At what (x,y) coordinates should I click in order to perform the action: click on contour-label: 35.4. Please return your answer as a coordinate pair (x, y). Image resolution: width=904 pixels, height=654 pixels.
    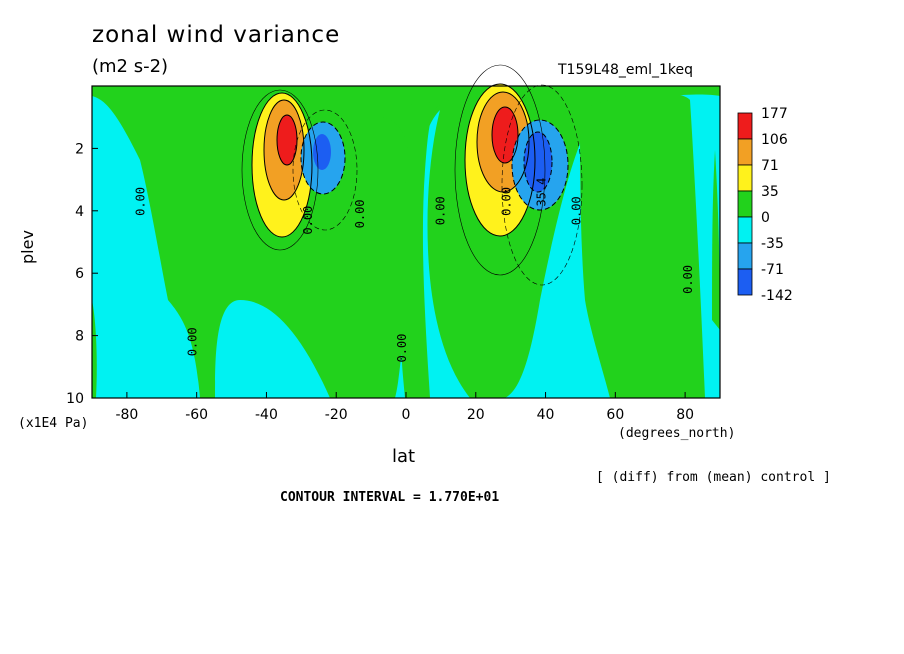
    Looking at the image, I should click on (542, 192).